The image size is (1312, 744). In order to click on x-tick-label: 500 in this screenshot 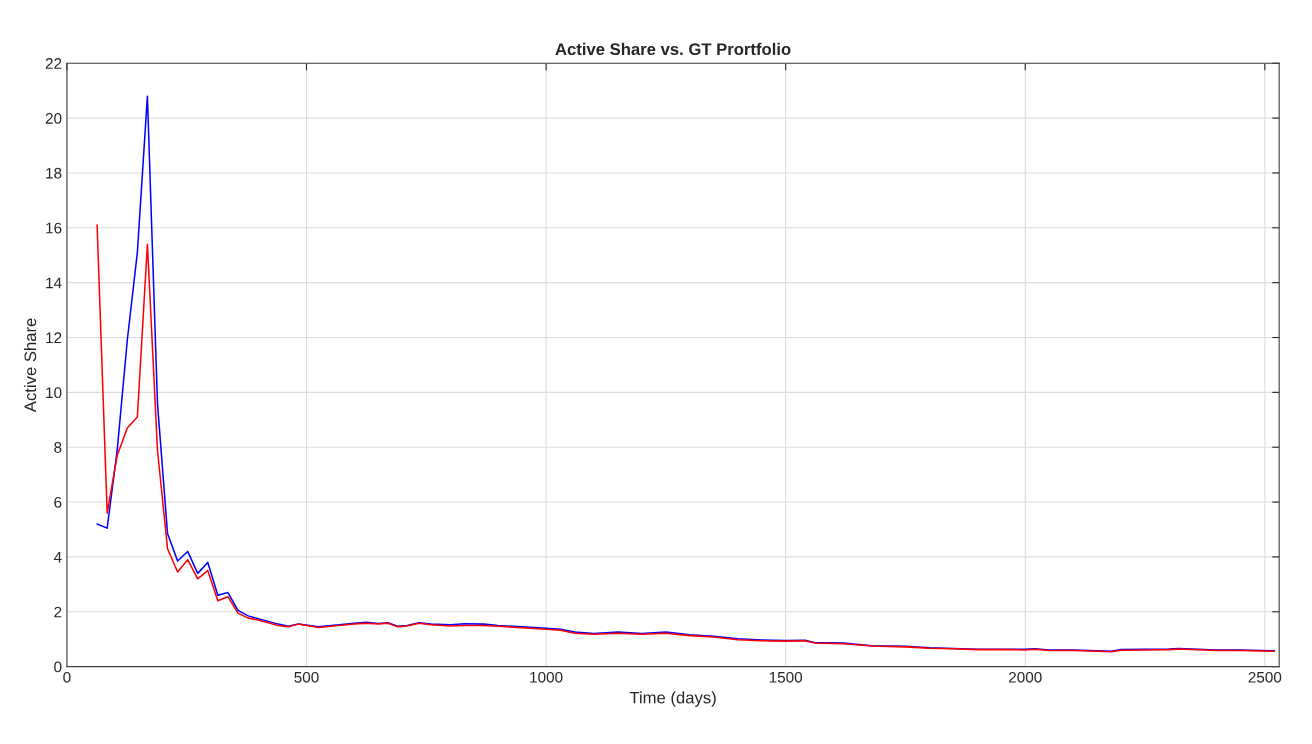, I will do `click(306, 677)`.